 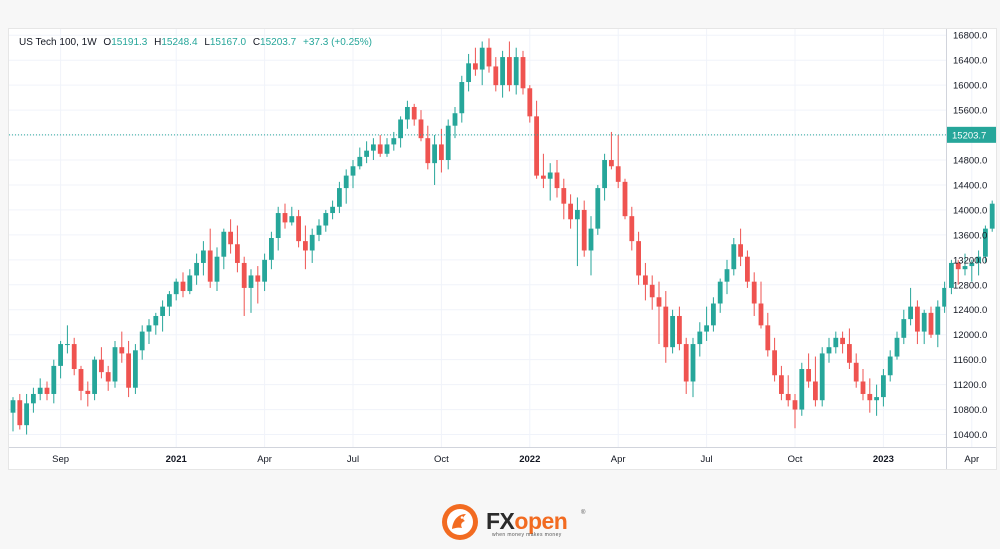 What do you see at coordinates (278, 42) in the screenshot?
I see `close-value: 15203.7` at bounding box center [278, 42].